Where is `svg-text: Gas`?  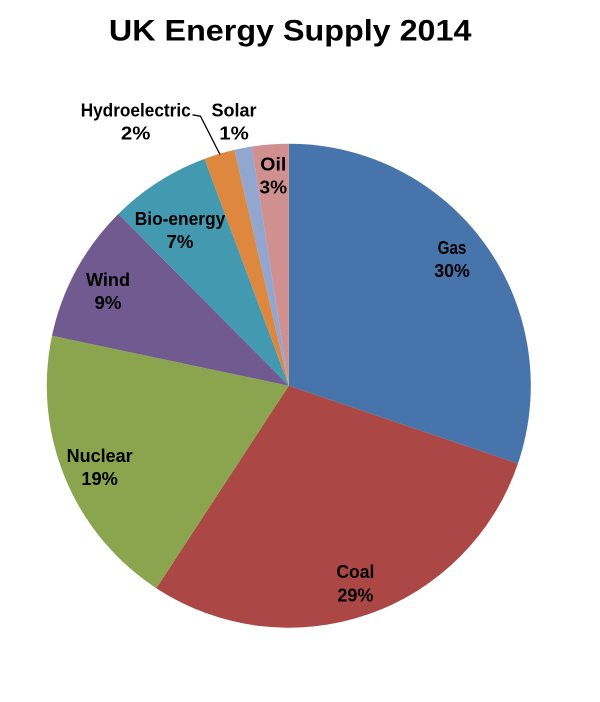 svg-text: Gas is located at coordinates (452, 248).